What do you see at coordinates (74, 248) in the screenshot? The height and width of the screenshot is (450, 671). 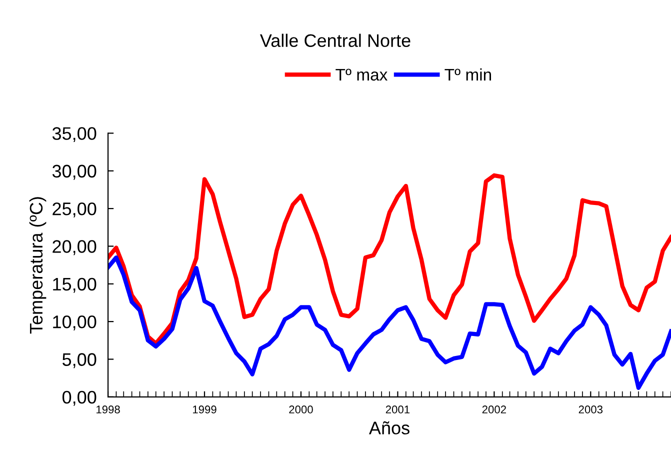 I see `y-tick-label: 20,00` at bounding box center [74, 248].